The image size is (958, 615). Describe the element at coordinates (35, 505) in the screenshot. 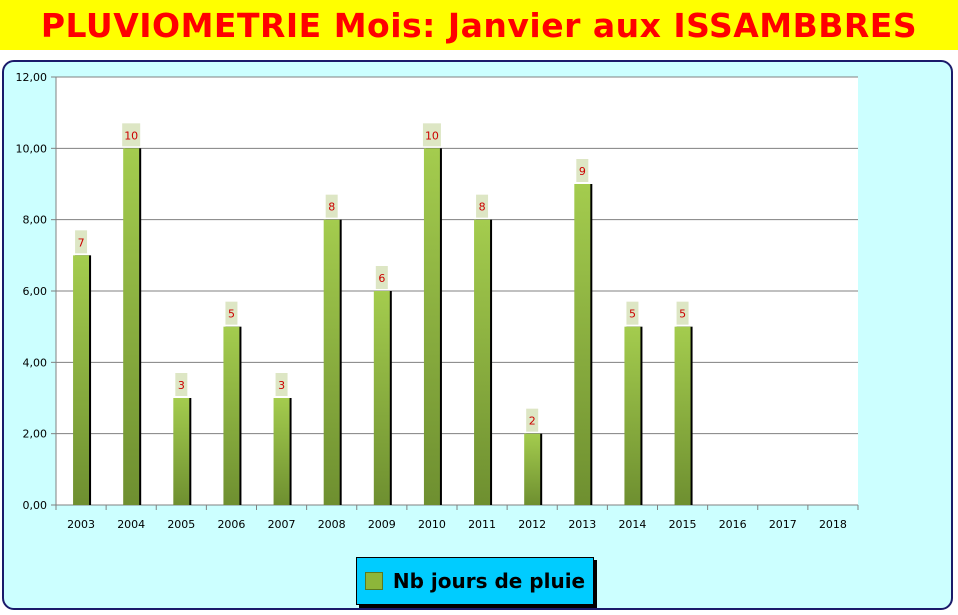

I see `y-tick-label: 0,00` at that location.